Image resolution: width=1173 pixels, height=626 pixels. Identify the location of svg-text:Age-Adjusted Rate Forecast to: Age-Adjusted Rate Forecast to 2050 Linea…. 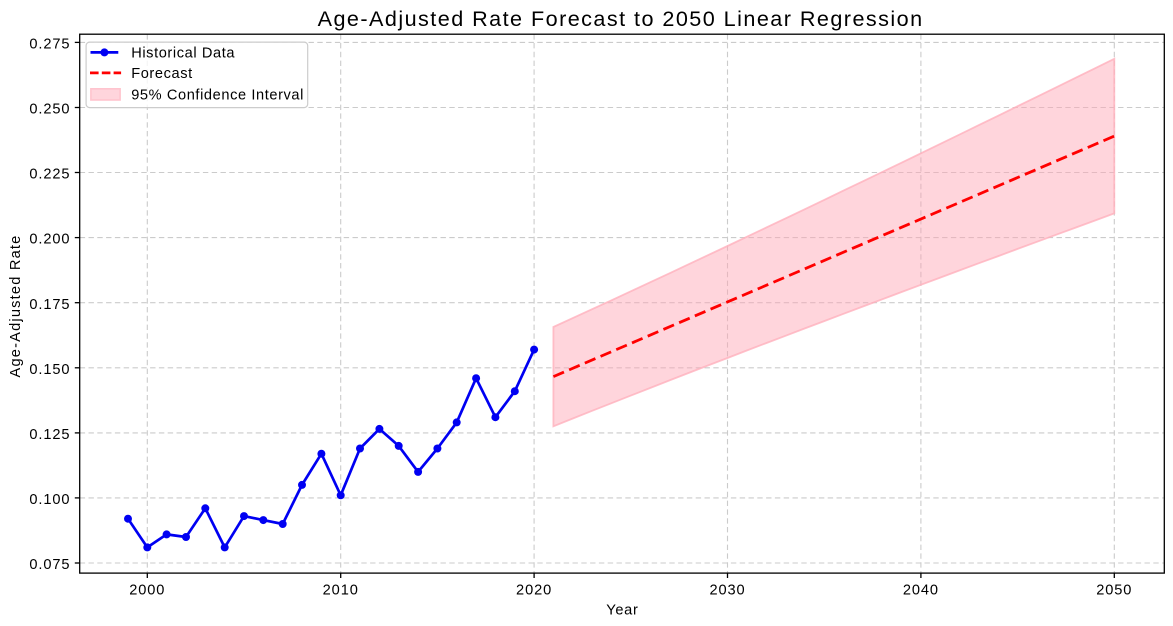
(621, 18).